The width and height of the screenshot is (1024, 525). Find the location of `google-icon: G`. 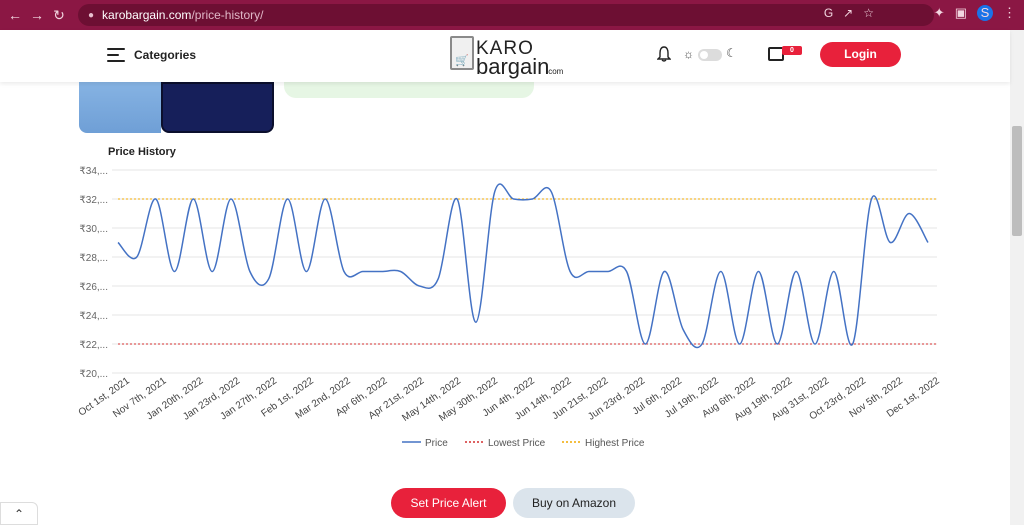

google-icon: G is located at coordinates (828, 13).